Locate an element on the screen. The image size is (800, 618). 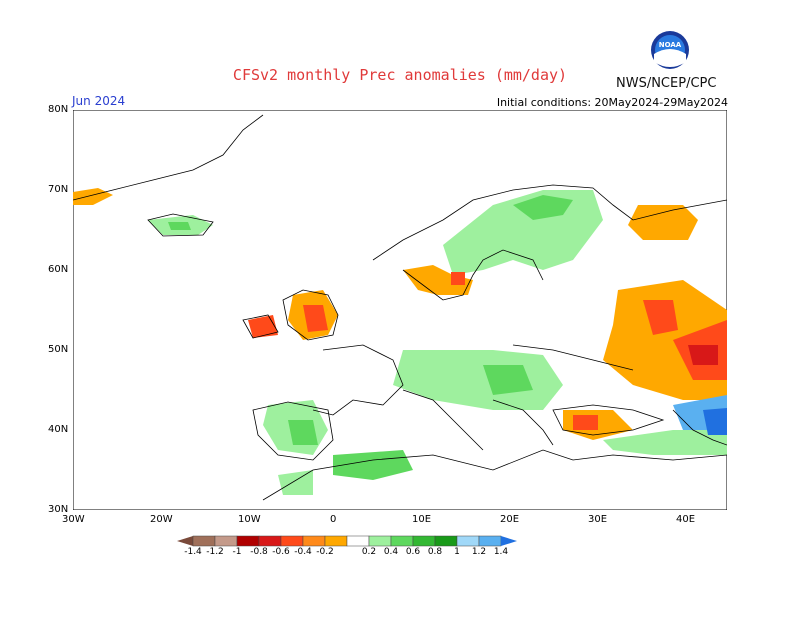
legend-label: -0.6 is located at coordinates (281, 552).